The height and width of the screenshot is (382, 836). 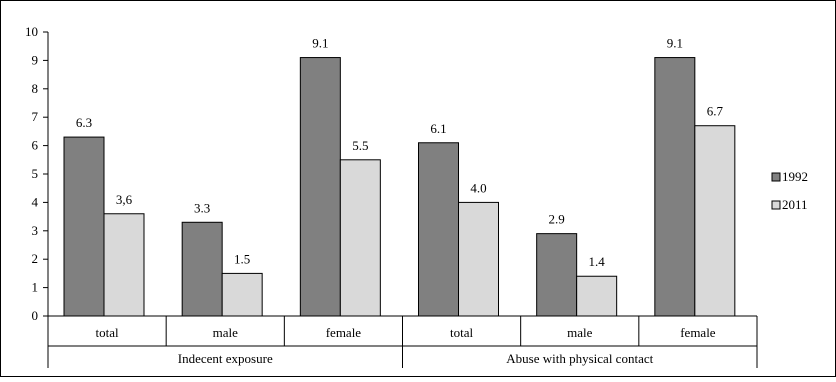 What do you see at coordinates (35, 116) in the screenshot?
I see `y-tick-label: 7` at bounding box center [35, 116].